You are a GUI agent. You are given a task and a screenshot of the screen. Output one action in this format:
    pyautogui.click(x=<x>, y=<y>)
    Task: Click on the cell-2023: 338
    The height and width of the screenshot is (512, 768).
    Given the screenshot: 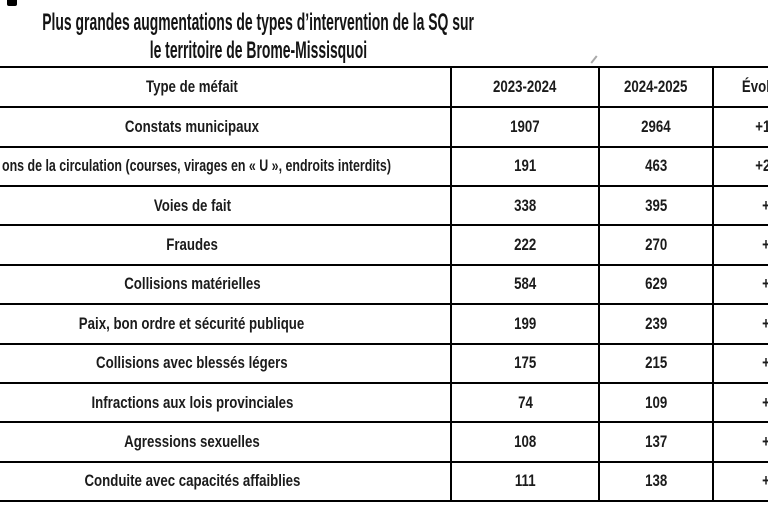 What is the action you would take?
    pyautogui.click(x=525, y=206)
    